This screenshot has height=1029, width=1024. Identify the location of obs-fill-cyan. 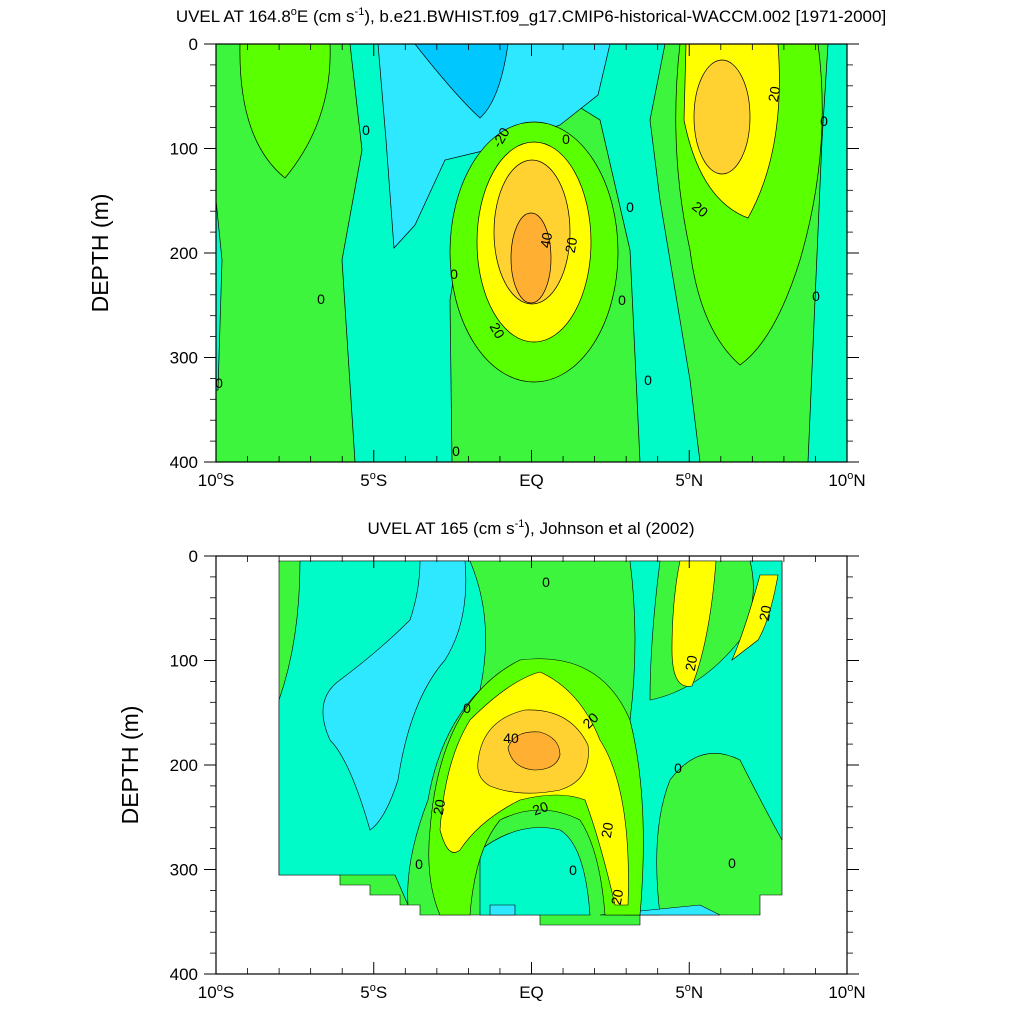
(394, 695).